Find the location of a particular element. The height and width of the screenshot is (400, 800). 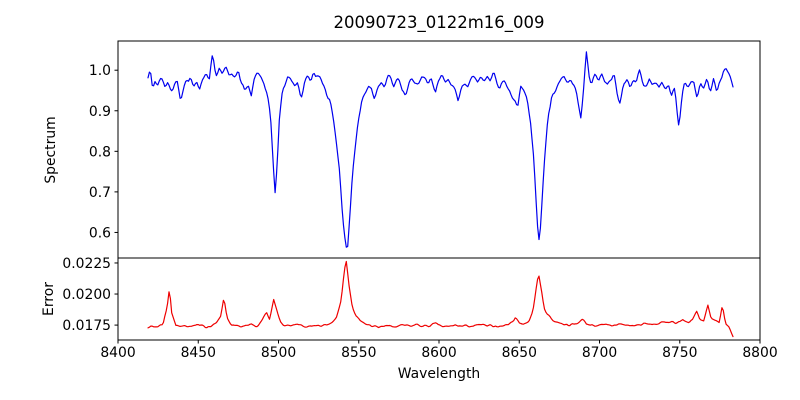

x-tick-label: 8650 is located at coordinates (519, 353).